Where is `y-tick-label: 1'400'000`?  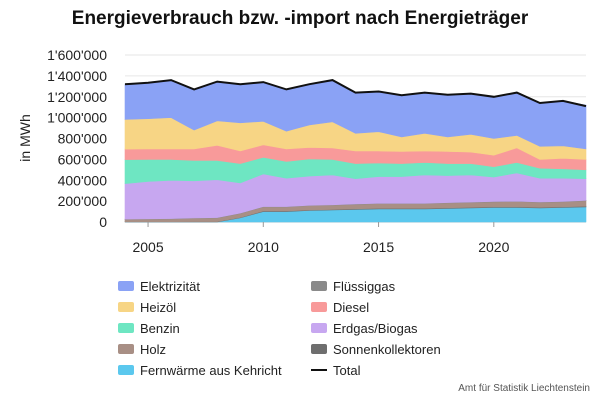 y-tick-label: 1'400'000 is located at coordinates (77, 76).